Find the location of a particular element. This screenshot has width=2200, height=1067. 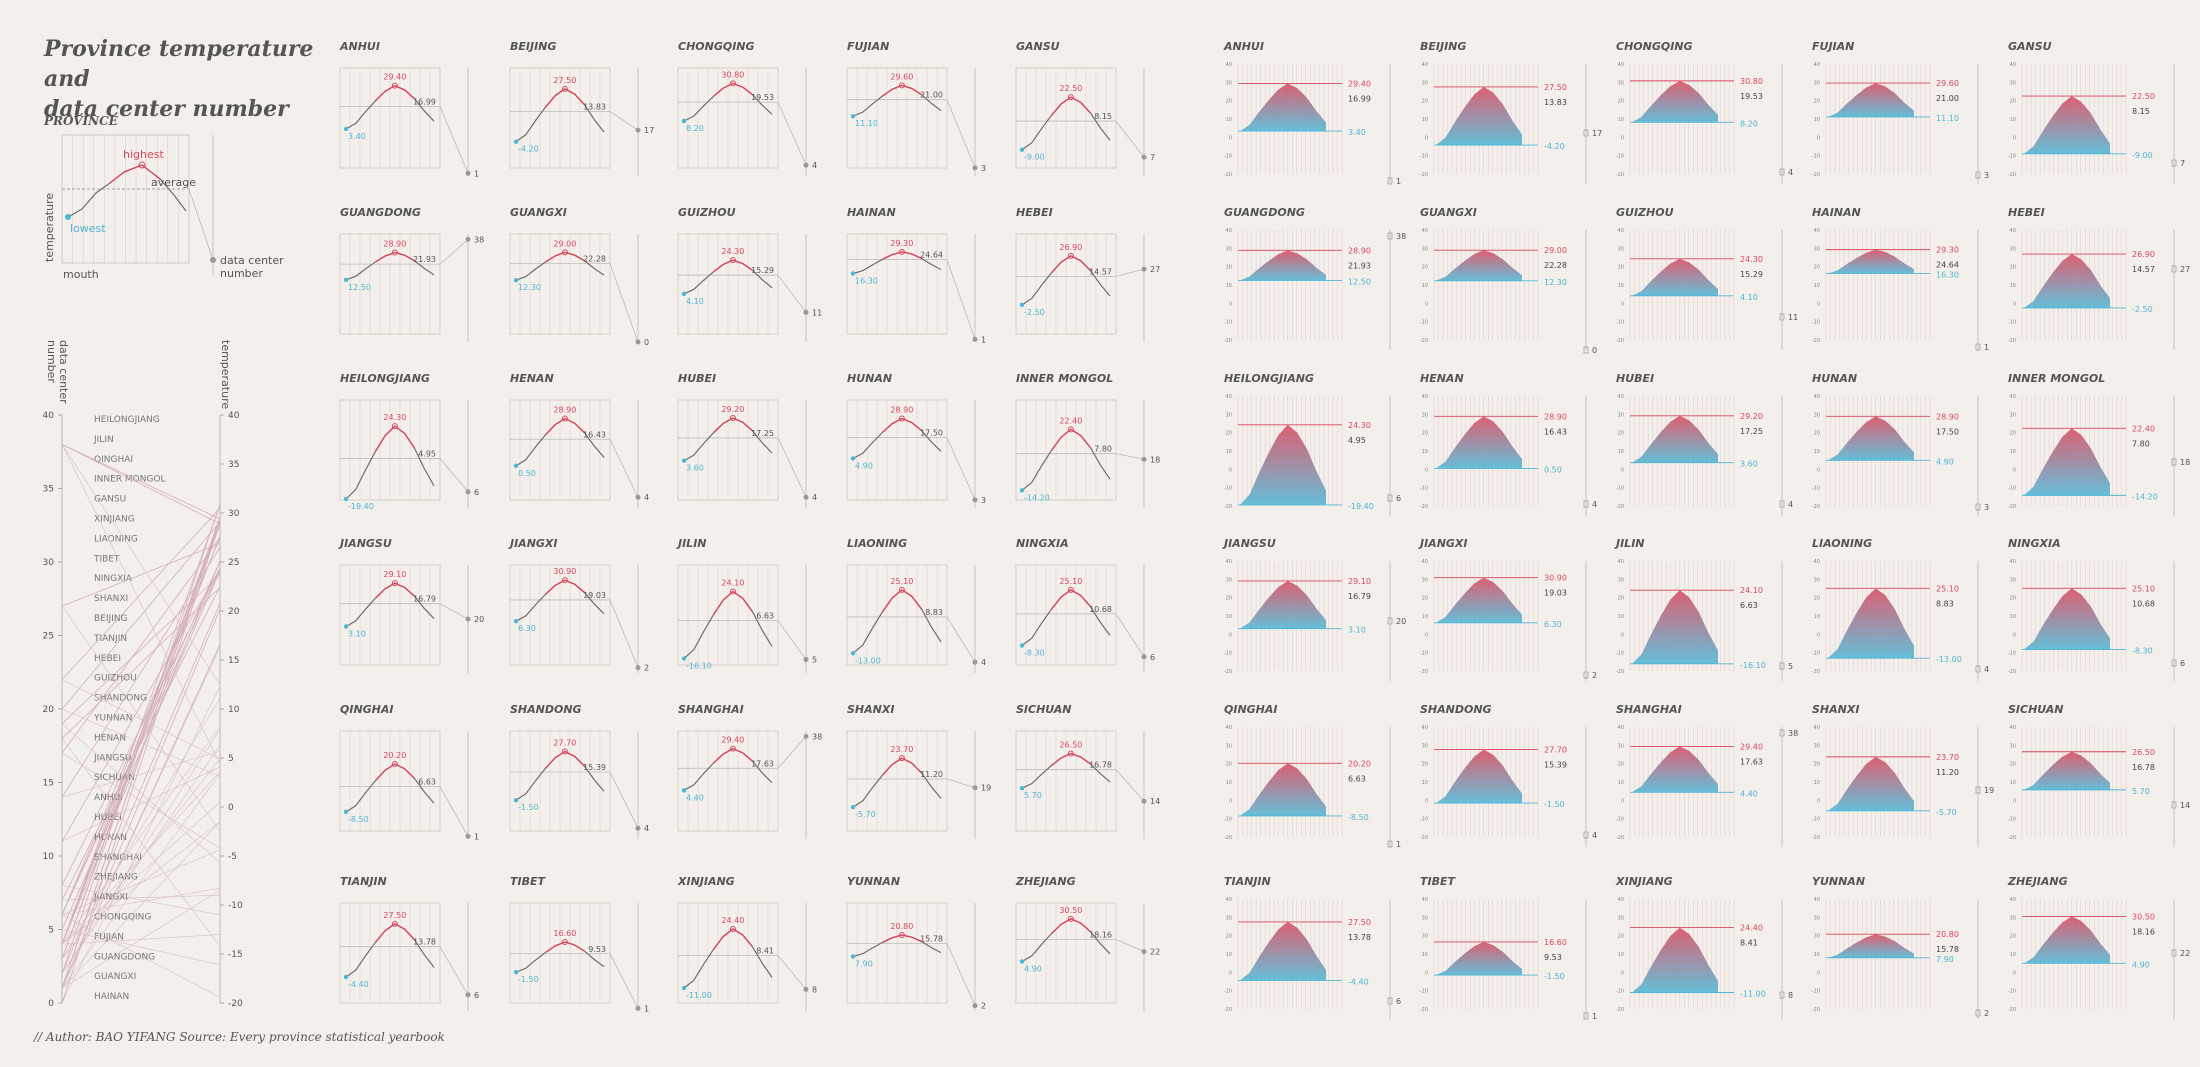

slope-province-label: LIAONING is located at coordinates (116, 539).